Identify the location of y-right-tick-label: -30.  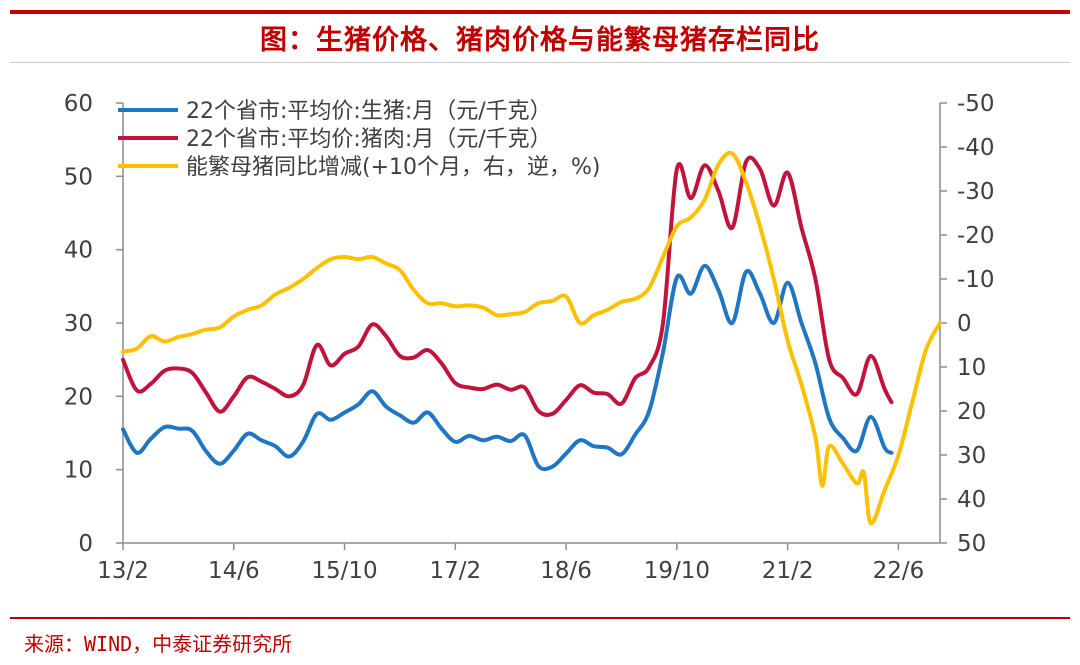
(976, 192).